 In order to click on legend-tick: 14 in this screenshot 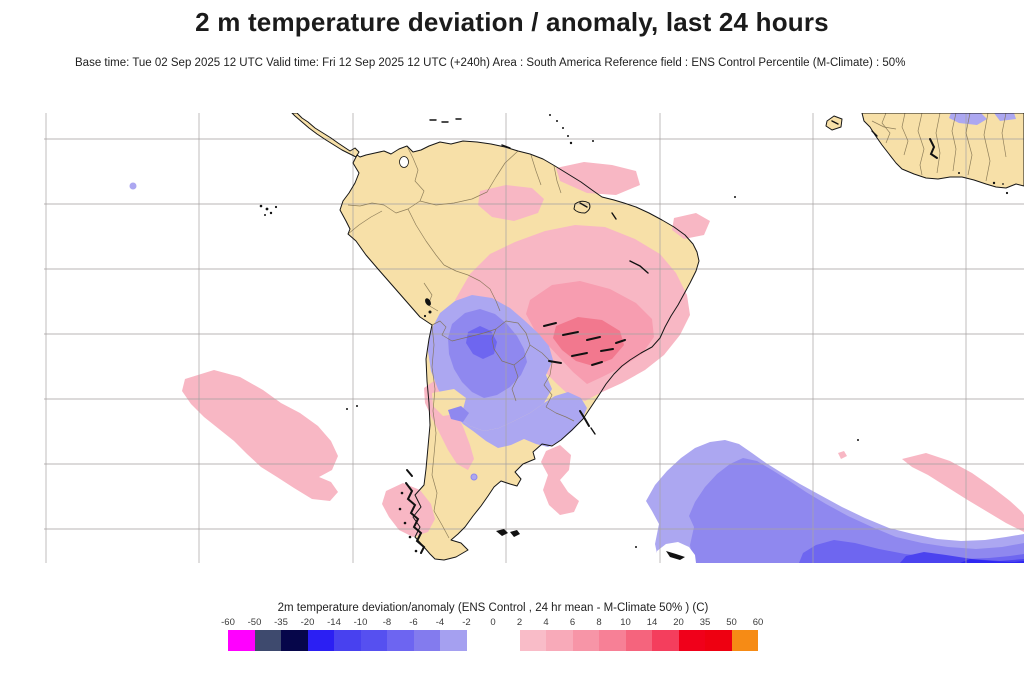, I will do `click(652, 622)`.